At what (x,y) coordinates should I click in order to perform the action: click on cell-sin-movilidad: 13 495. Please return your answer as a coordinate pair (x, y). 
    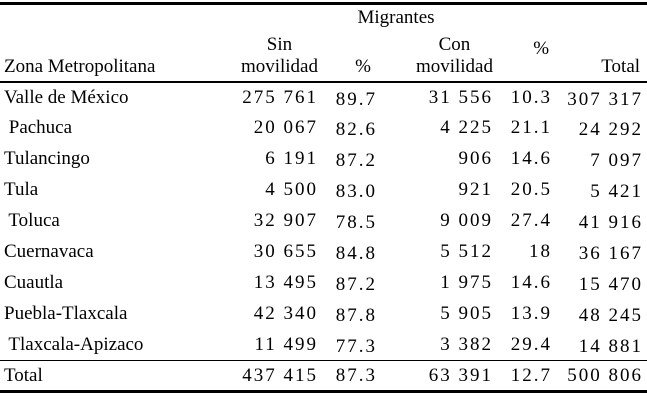
    Looking at the image, I should click on (285, 282).